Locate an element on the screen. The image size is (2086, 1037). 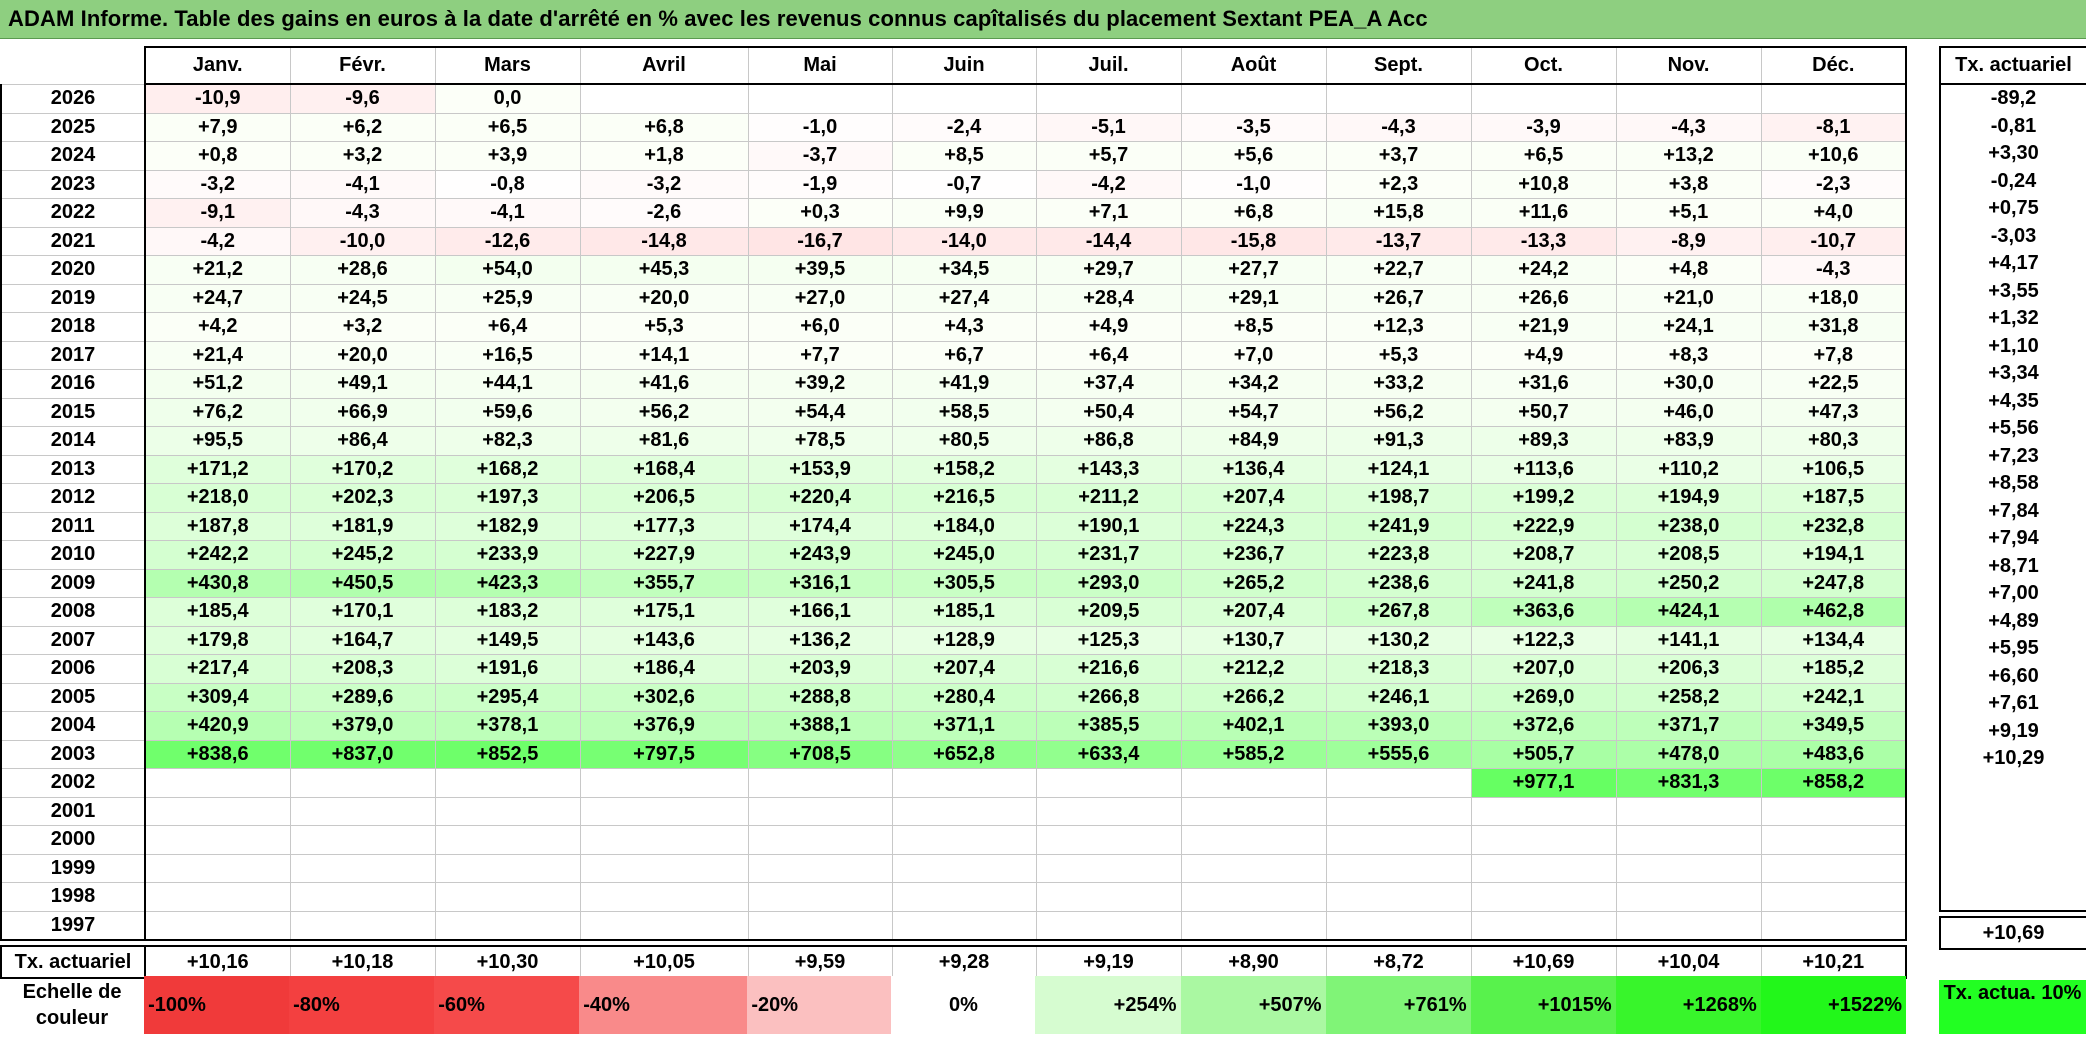
gain-cell: +6,8 is located at coordinates (664, 127).